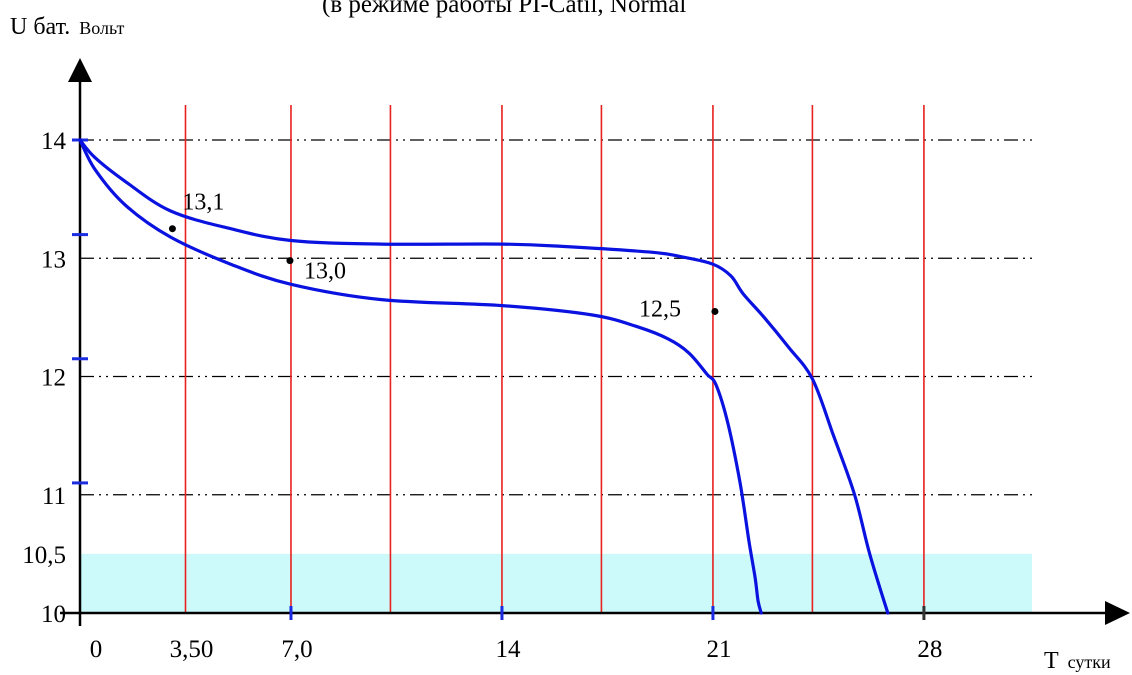  Describe the element at coordinates (1117, 613) in the screenshot. I see `x-axis-arrow` at that location.